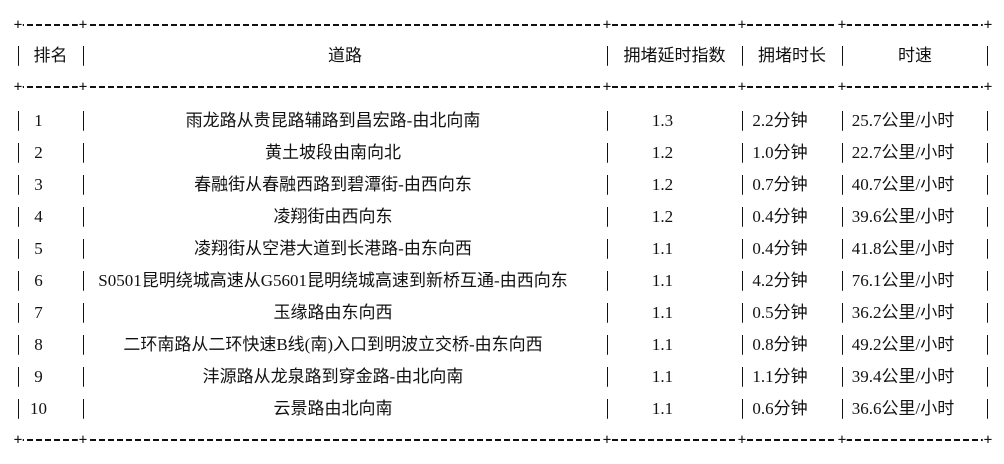 This screenshot has width=1004, height=464. I want to click on cell-speed: 25.7公里/小时, so click(915, 121).